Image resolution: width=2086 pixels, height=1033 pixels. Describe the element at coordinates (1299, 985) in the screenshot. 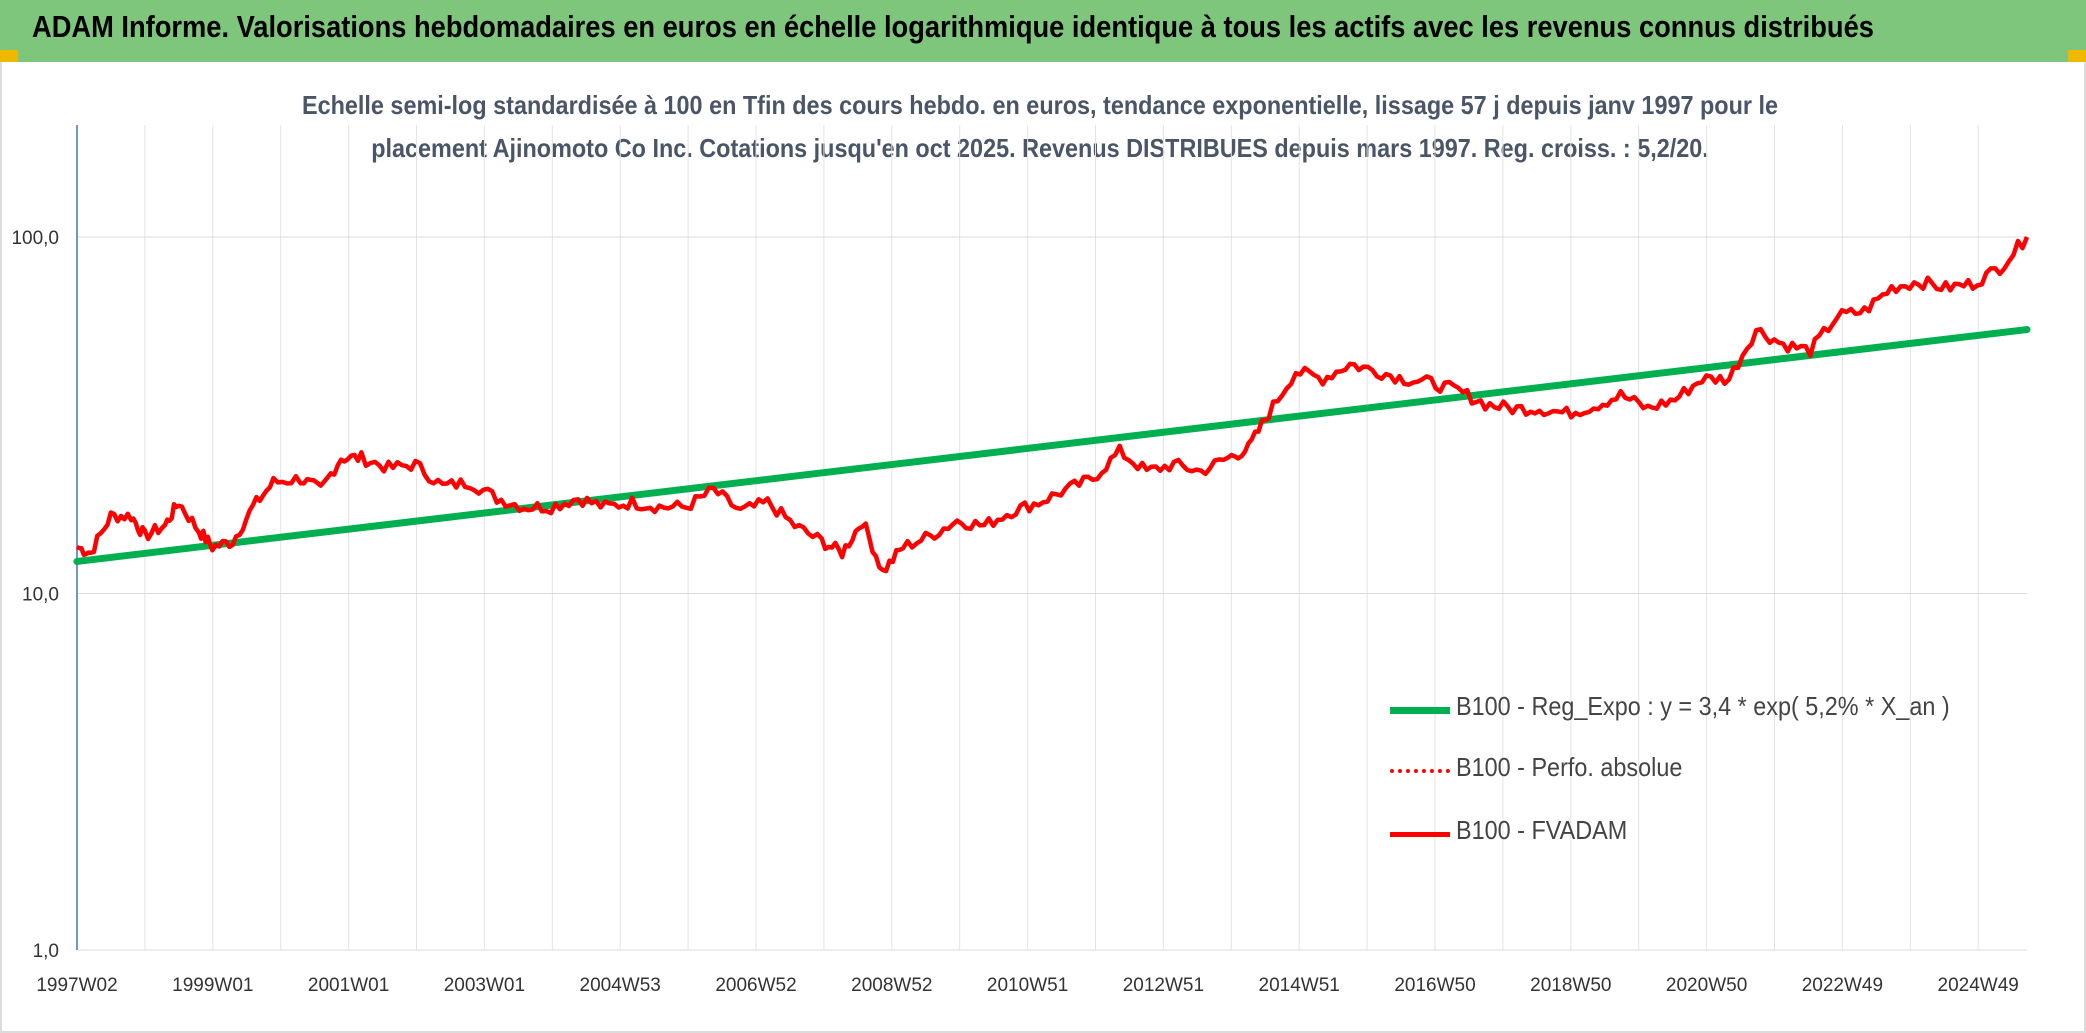

I see `x-tick-label: 2014W51` at that location.